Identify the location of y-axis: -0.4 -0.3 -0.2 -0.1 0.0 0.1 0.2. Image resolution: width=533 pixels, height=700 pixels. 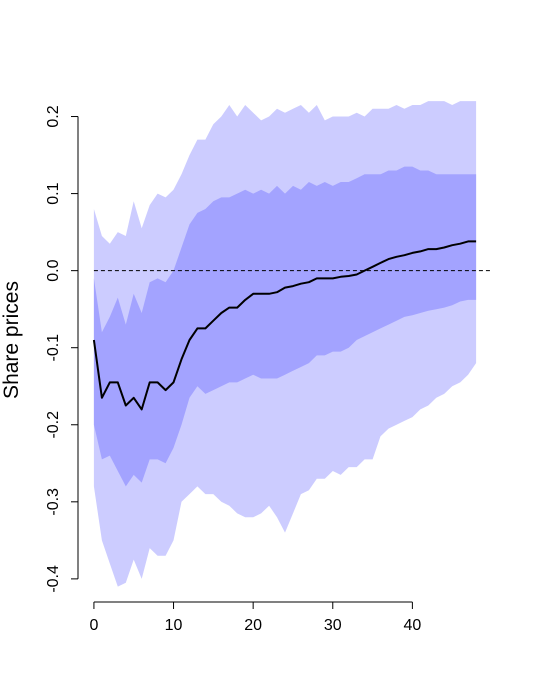
(62, 349).